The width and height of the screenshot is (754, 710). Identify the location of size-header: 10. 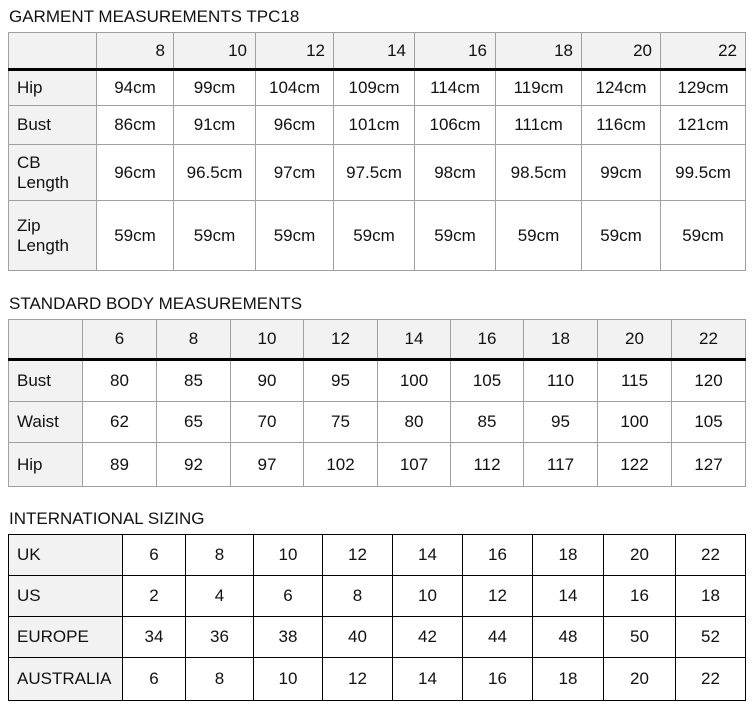
(214, 51).